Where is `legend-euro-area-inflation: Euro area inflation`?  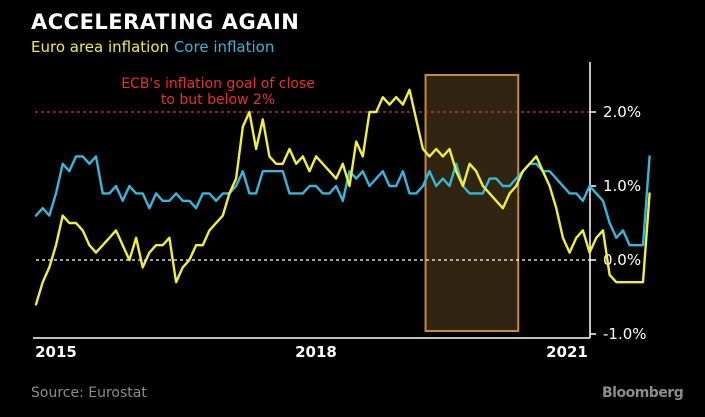
legend-euro-area-inflation: Euro area inflation is located at coordinates (100, 47).